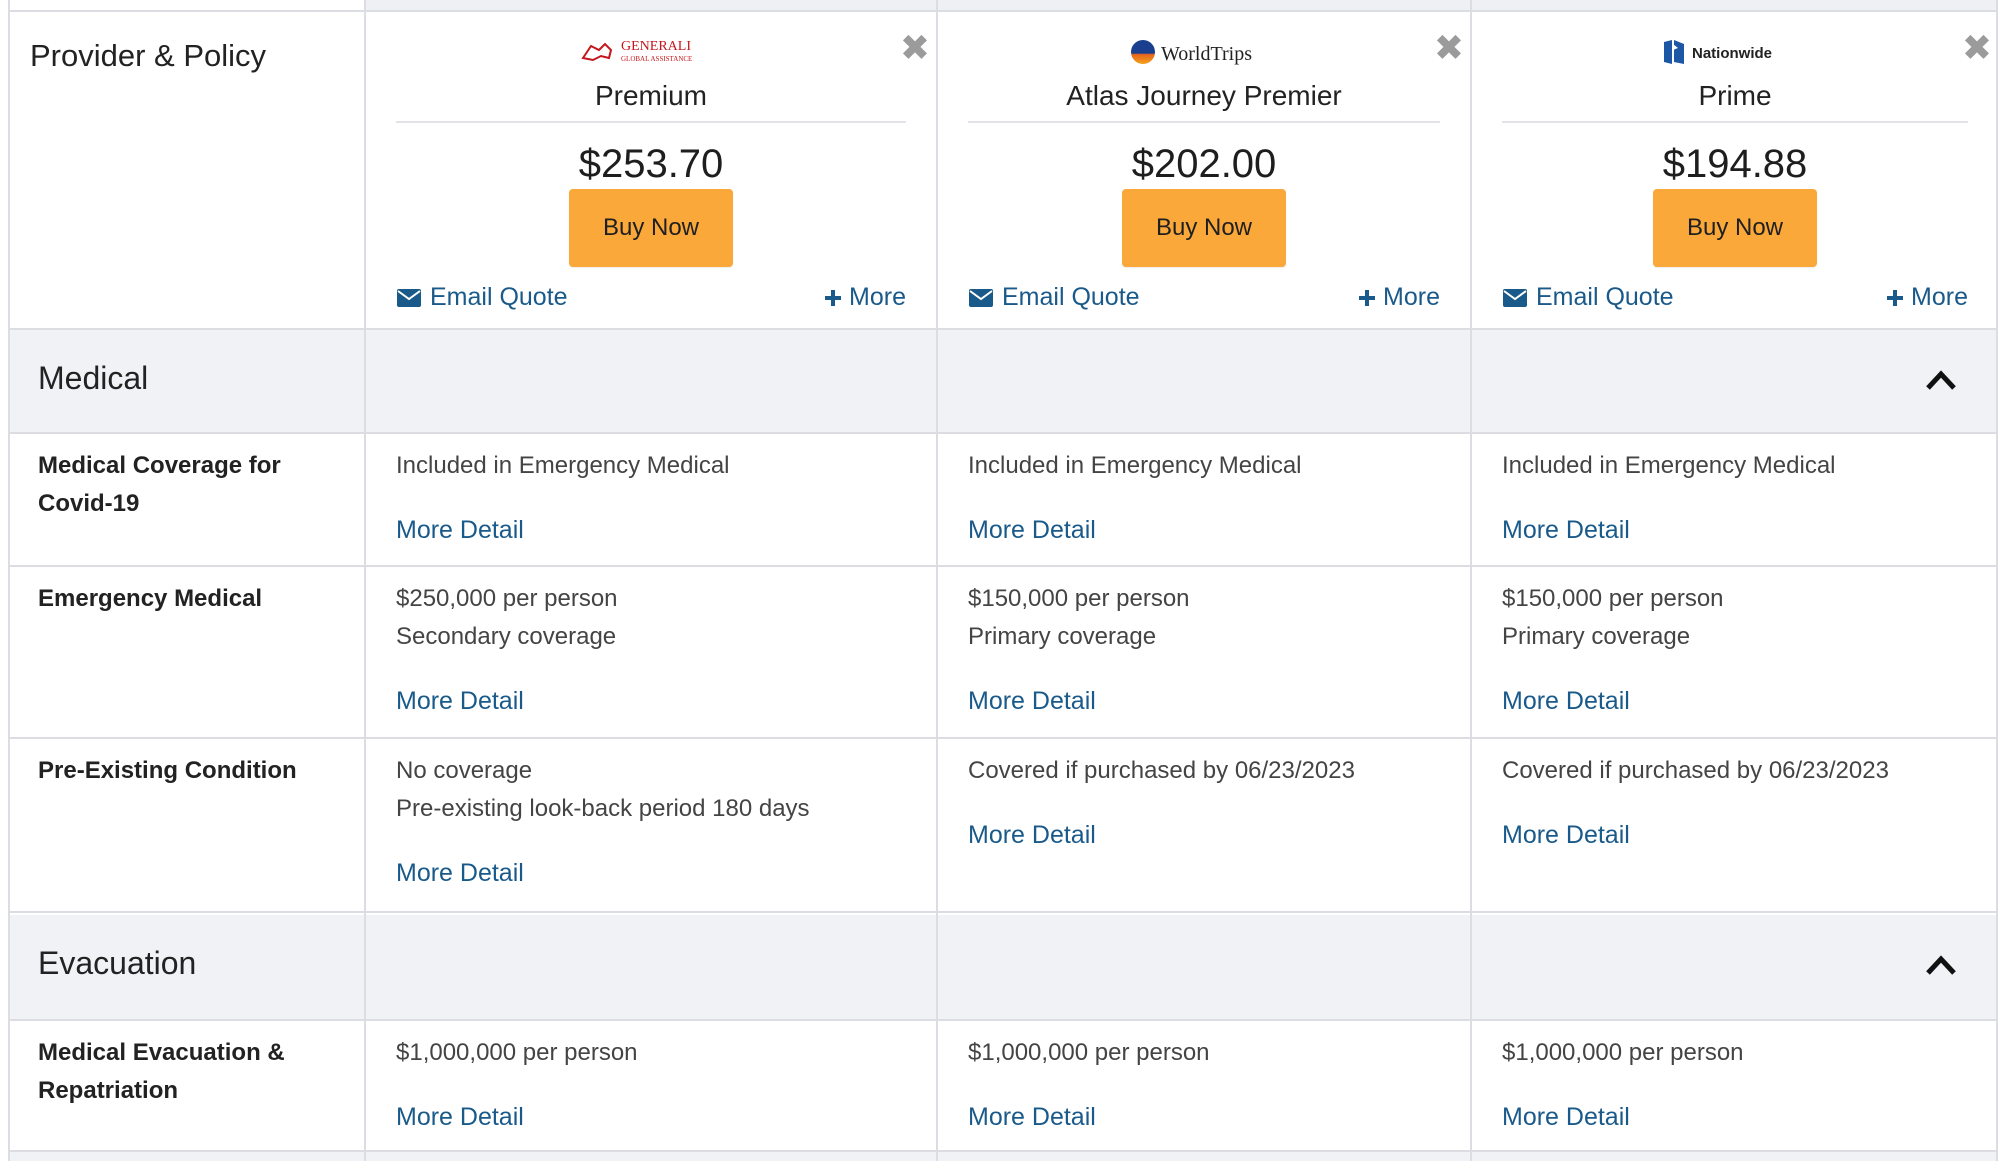 This screenshot has width=2000, height=1161. What do you see at coordinates (1003, 381) in the screenshot?
I see `section-medical: Medical` at bounding box center [1003, 381].